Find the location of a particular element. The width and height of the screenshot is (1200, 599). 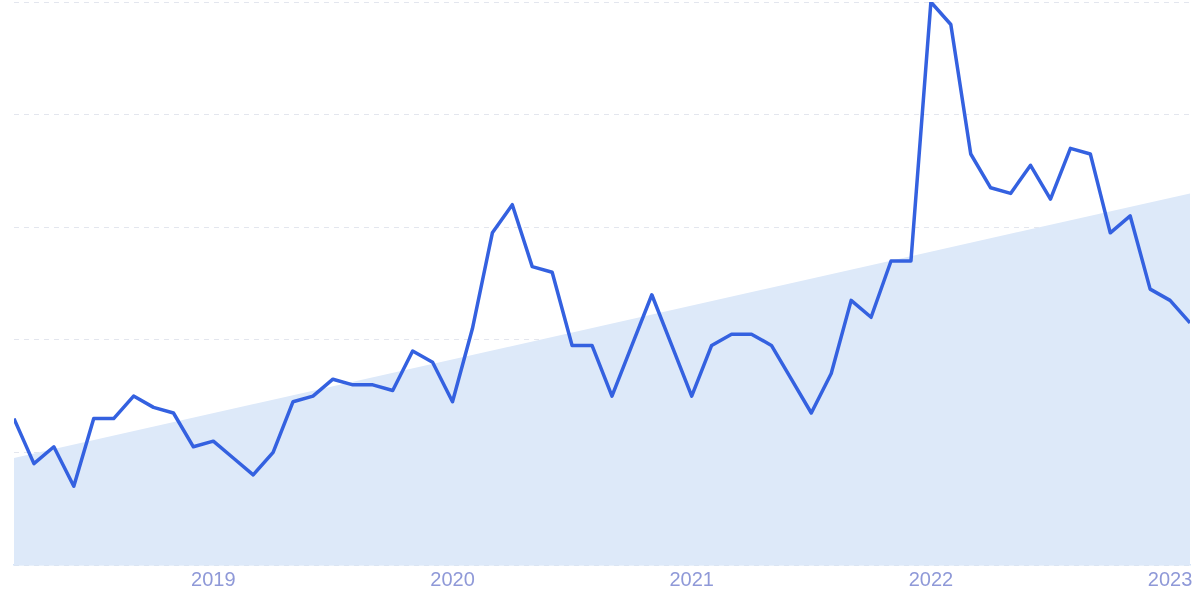

x-tick-label: 2020 is located at coordinates (452, 578).